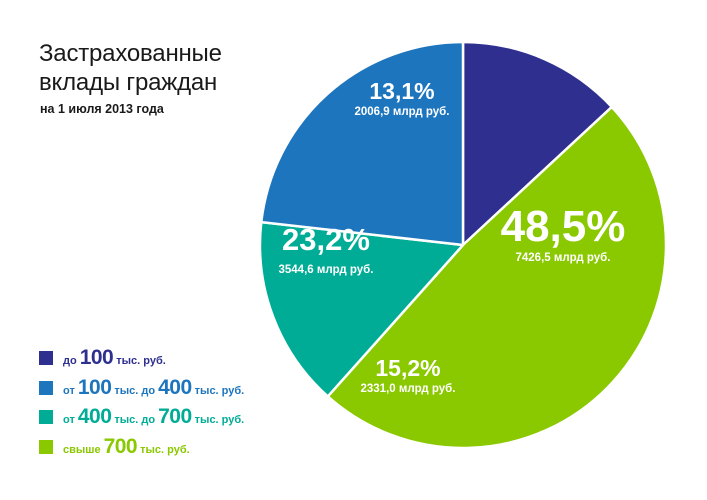  Describe the element at coordinates (102, 109) in the screenshot. I see `chart-subtitle: на 1 июля 2013 года` at that location.